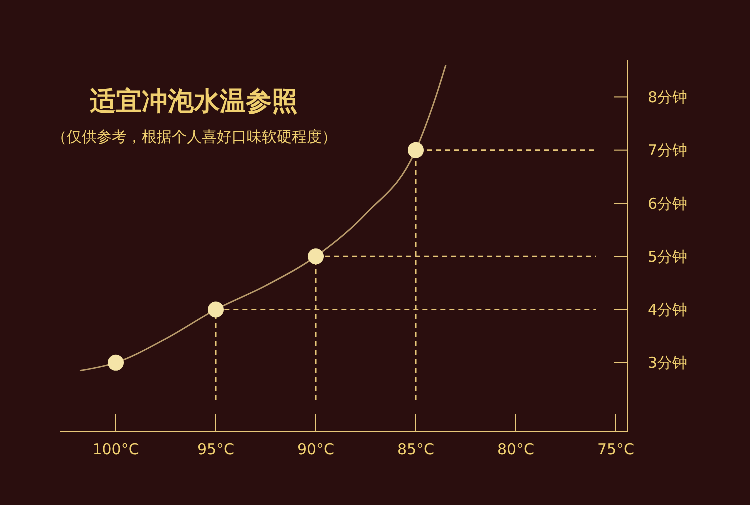  I want to click on y-tick-label: 3分钟, so click(668, 363).